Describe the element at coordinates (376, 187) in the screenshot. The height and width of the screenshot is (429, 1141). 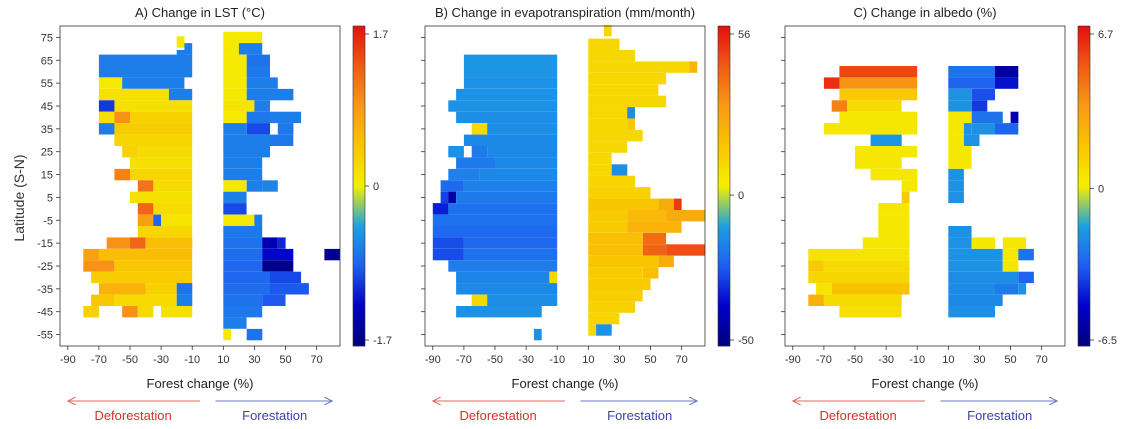
I see `colorbar-label: 0` at that location.